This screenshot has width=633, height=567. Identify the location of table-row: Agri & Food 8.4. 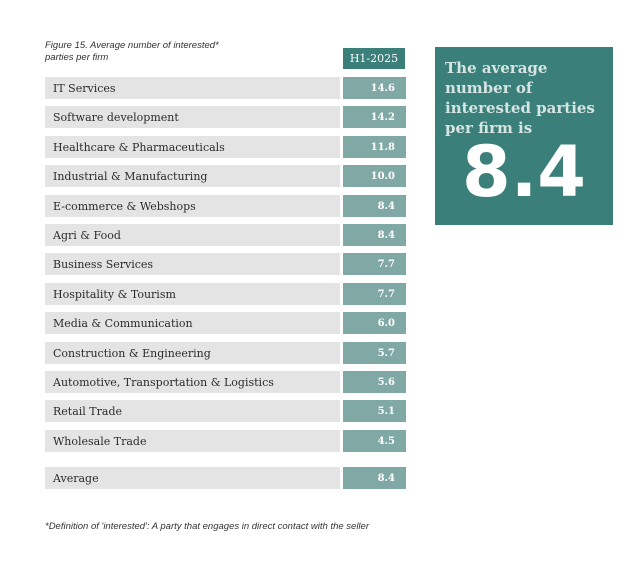
(225, 235).